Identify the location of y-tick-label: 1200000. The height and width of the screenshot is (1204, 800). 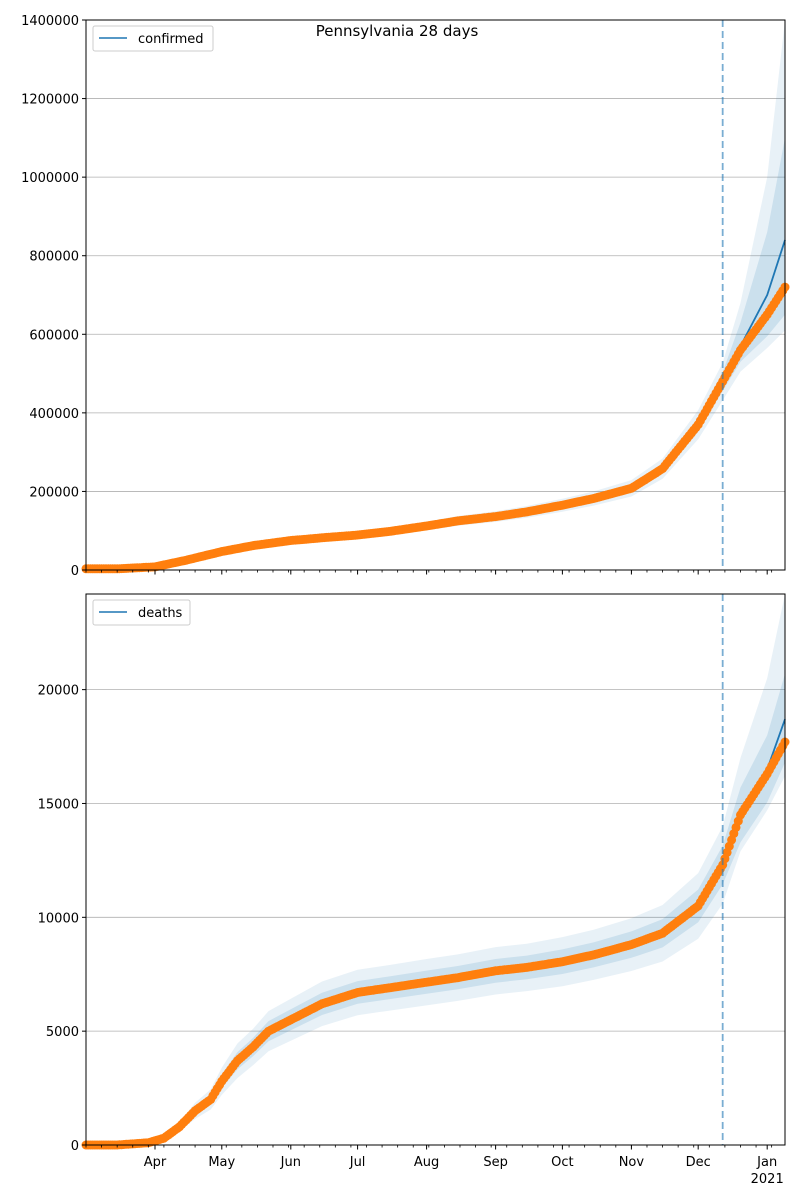
(50, 100).